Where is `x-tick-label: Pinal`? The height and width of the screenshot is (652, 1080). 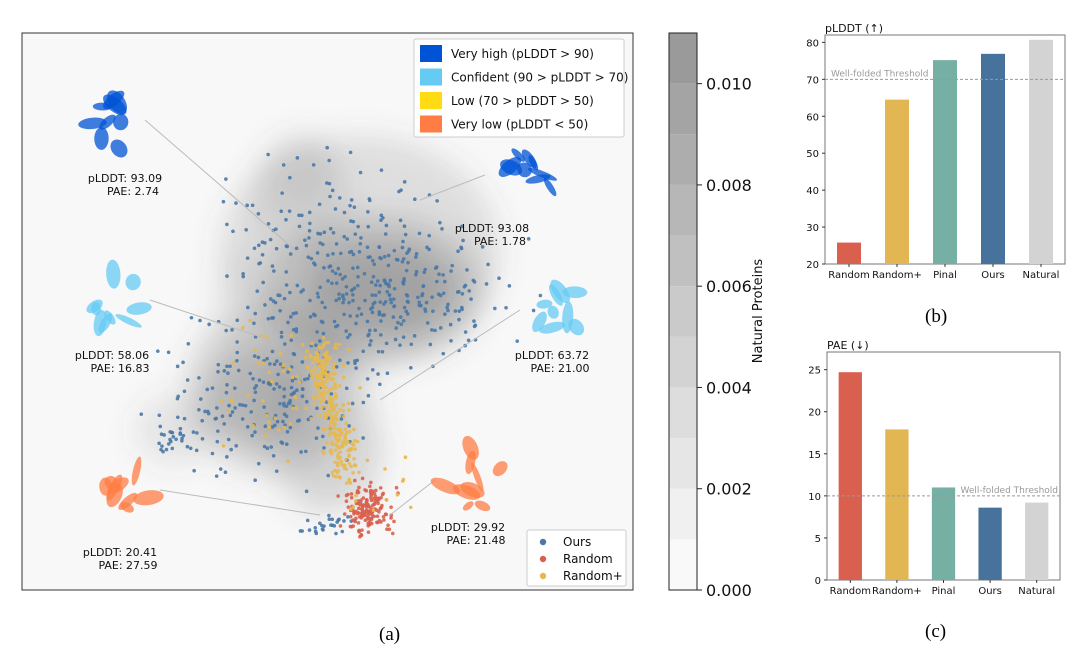 x-tick-label: Pinal is located at coordinates (944, 591).